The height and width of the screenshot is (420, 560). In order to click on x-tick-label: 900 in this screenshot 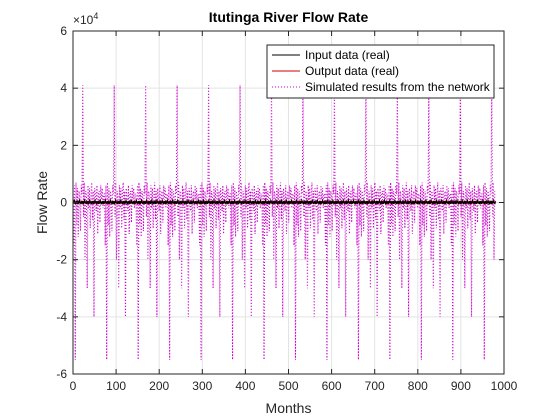, I will do `click(461, 386)`.